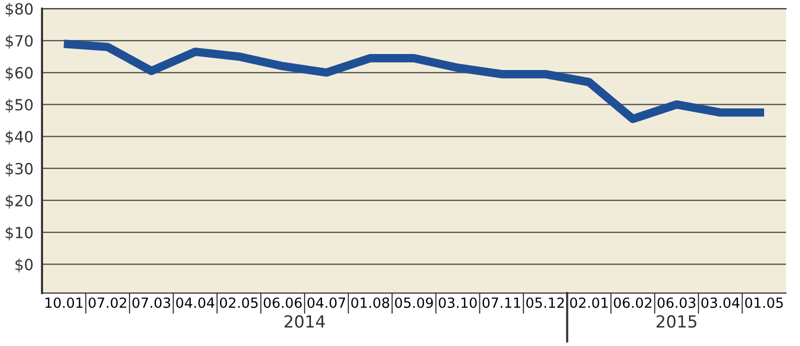  Describe the element at coordinates (720, 302) in the screenshot. I see `x-tick-label: 03.04` at that location.